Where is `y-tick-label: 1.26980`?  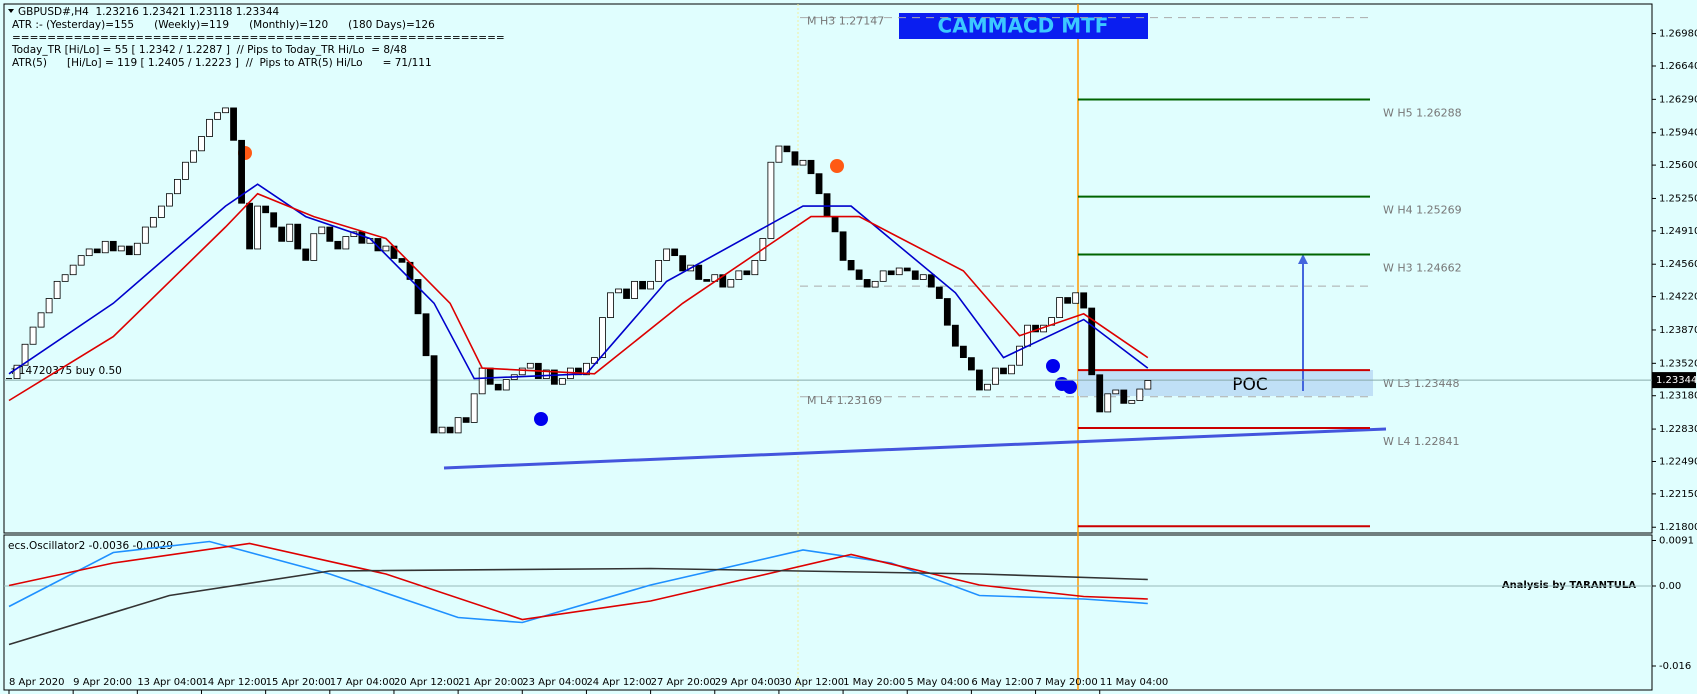
y-tick-label: 1.26980 is located at coordinates (1678, 34).